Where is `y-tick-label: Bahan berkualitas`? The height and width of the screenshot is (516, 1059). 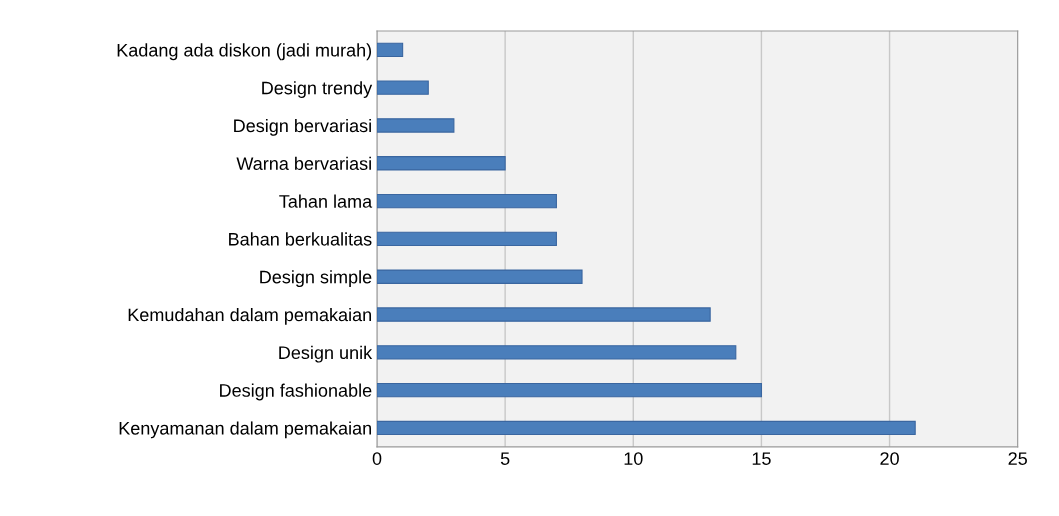 y-tick-label: Bahan berkualitas is located at coordinates (300, 239).